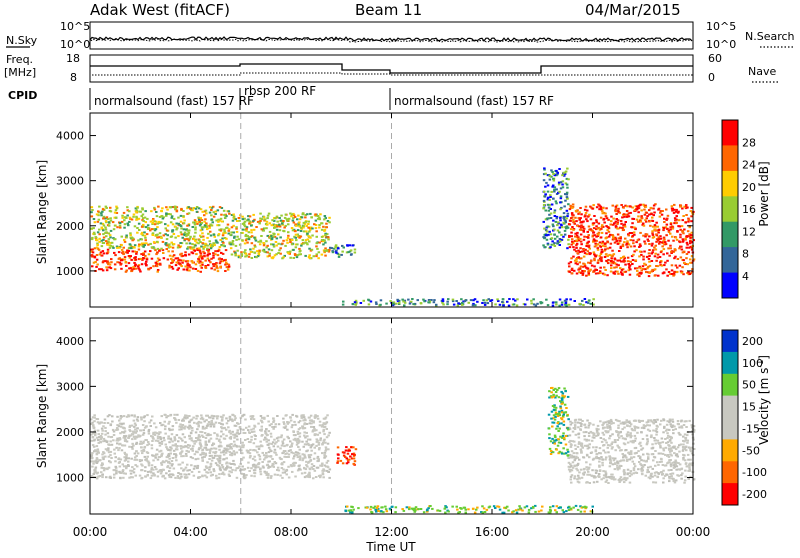  What do you see at coordinates (42, 212) in the screenshot?
I see `power-ylabel: Slant Range [km]` at bounding box center [42, 212].